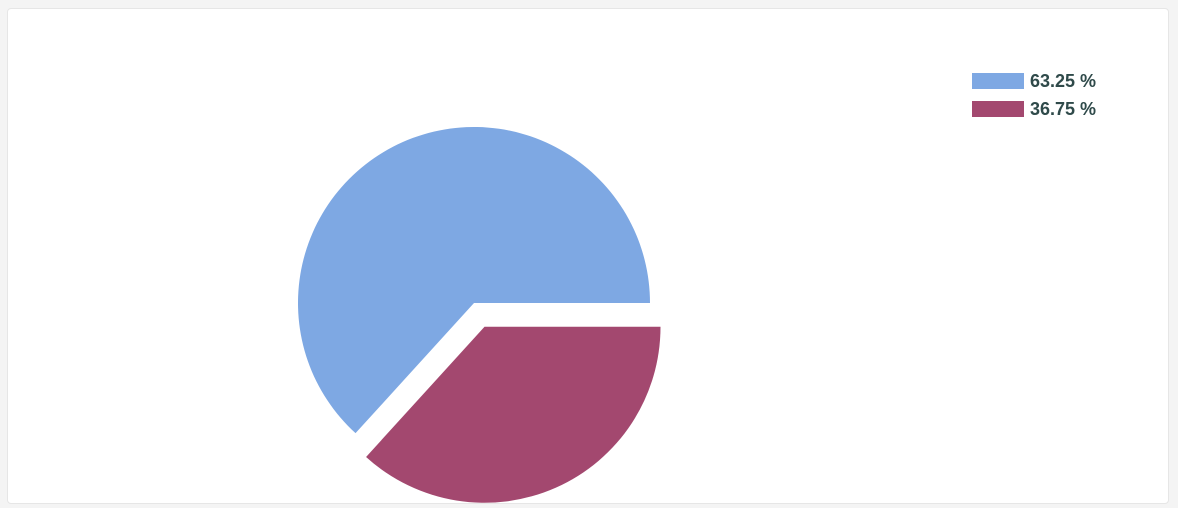  I want to click on legend-label-1: 36.75 %, so click(1063, 108).